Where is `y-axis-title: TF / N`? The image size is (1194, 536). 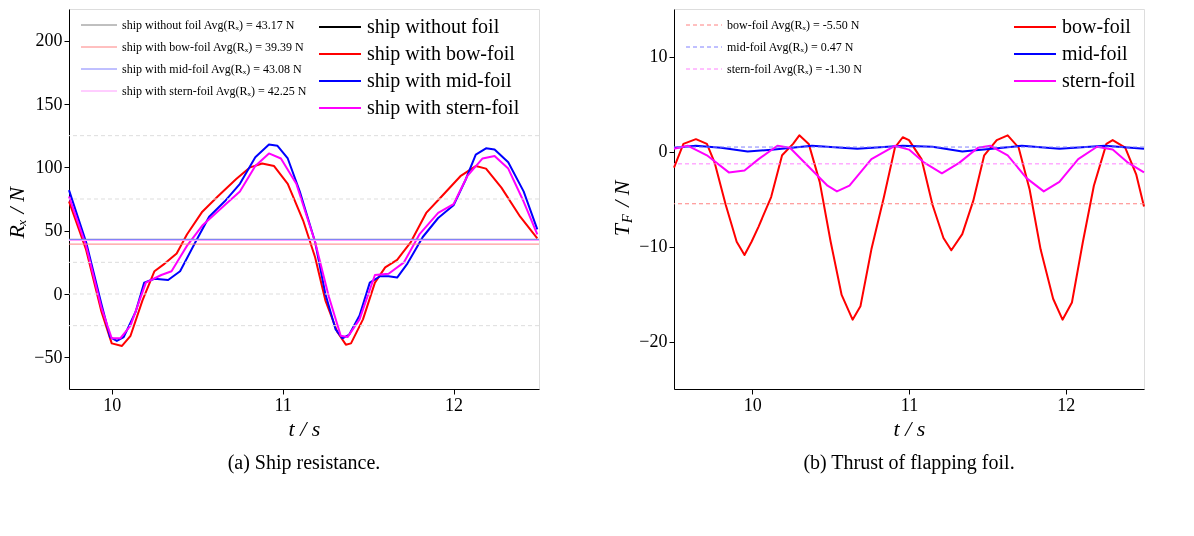 y-axis-title: TF / N is located at coordinates (622, 208).